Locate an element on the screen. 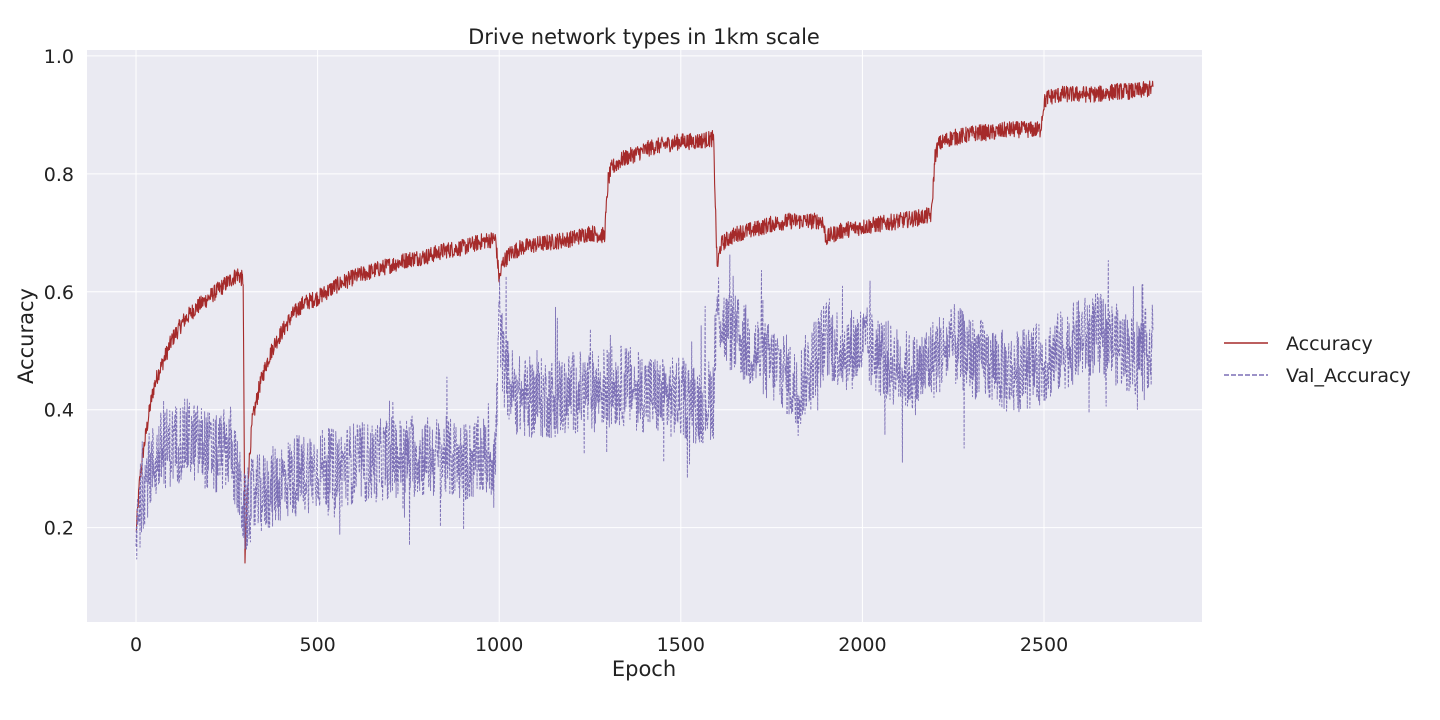  x-tick-label: 1000 is located at coordinates (499, 645).